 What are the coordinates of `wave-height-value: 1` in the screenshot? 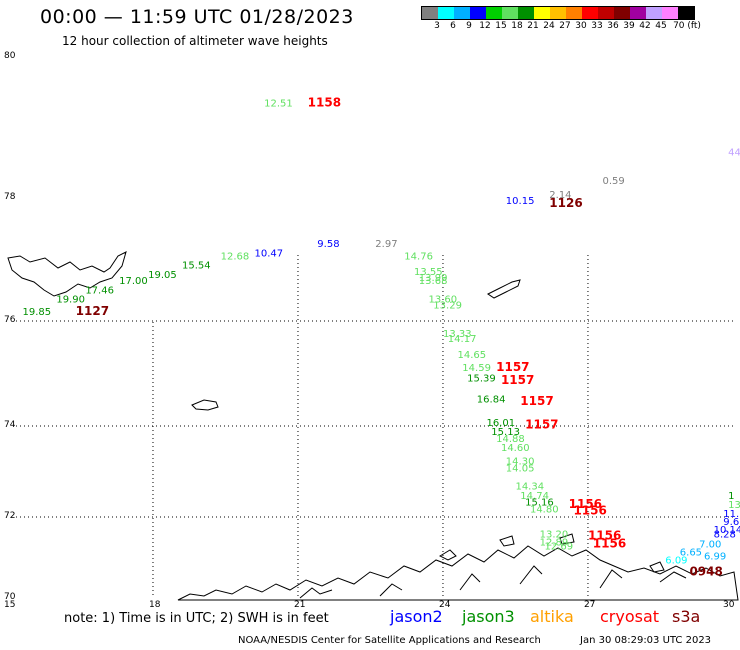 It's located at (731, 496).